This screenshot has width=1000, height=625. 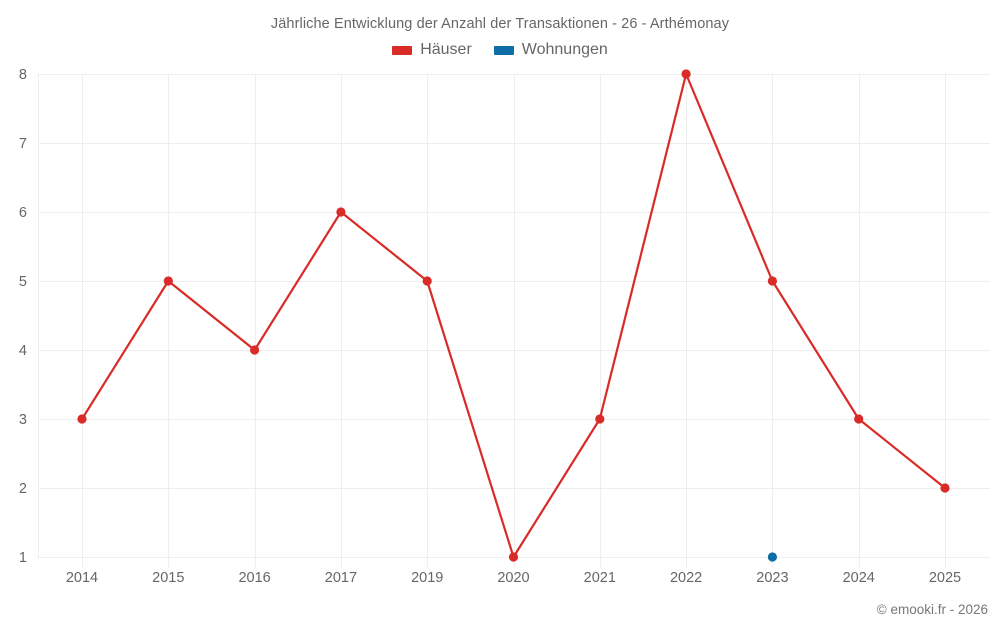 I want to click on y-axis-tick-label: 8, so click(x=23, y=75).